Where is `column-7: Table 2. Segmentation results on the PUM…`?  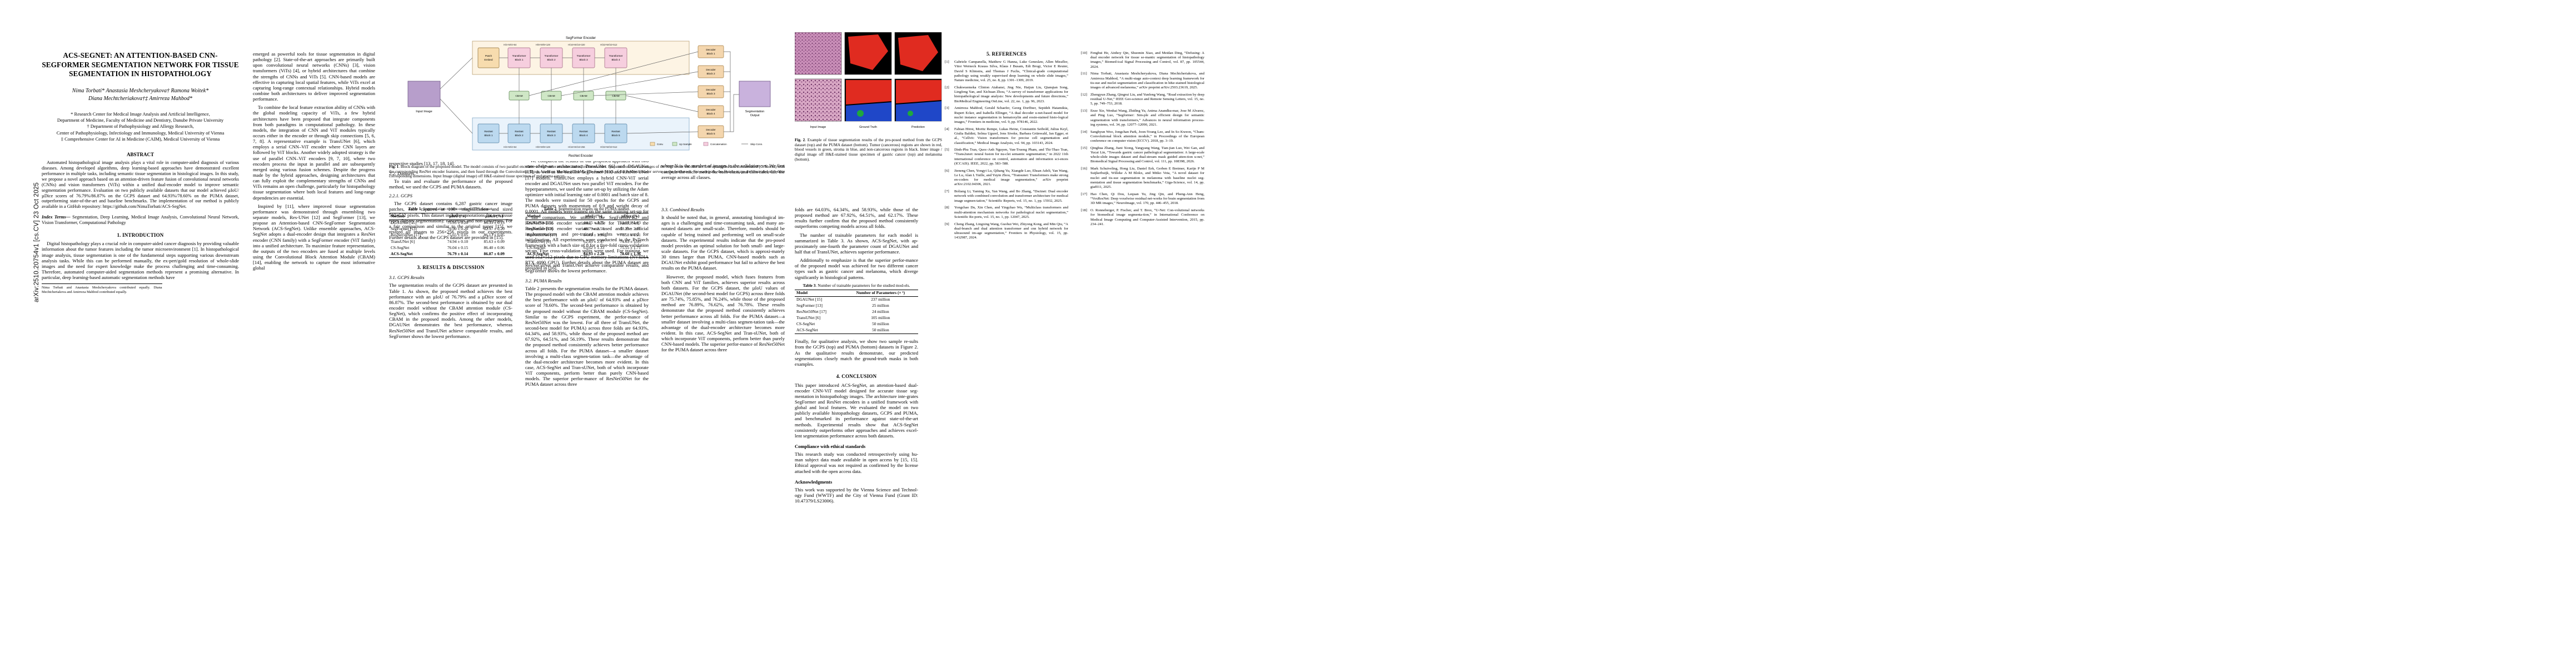
column-7: Table 2. Segmentation results on the PUM… is located at coordinates (587, 298).